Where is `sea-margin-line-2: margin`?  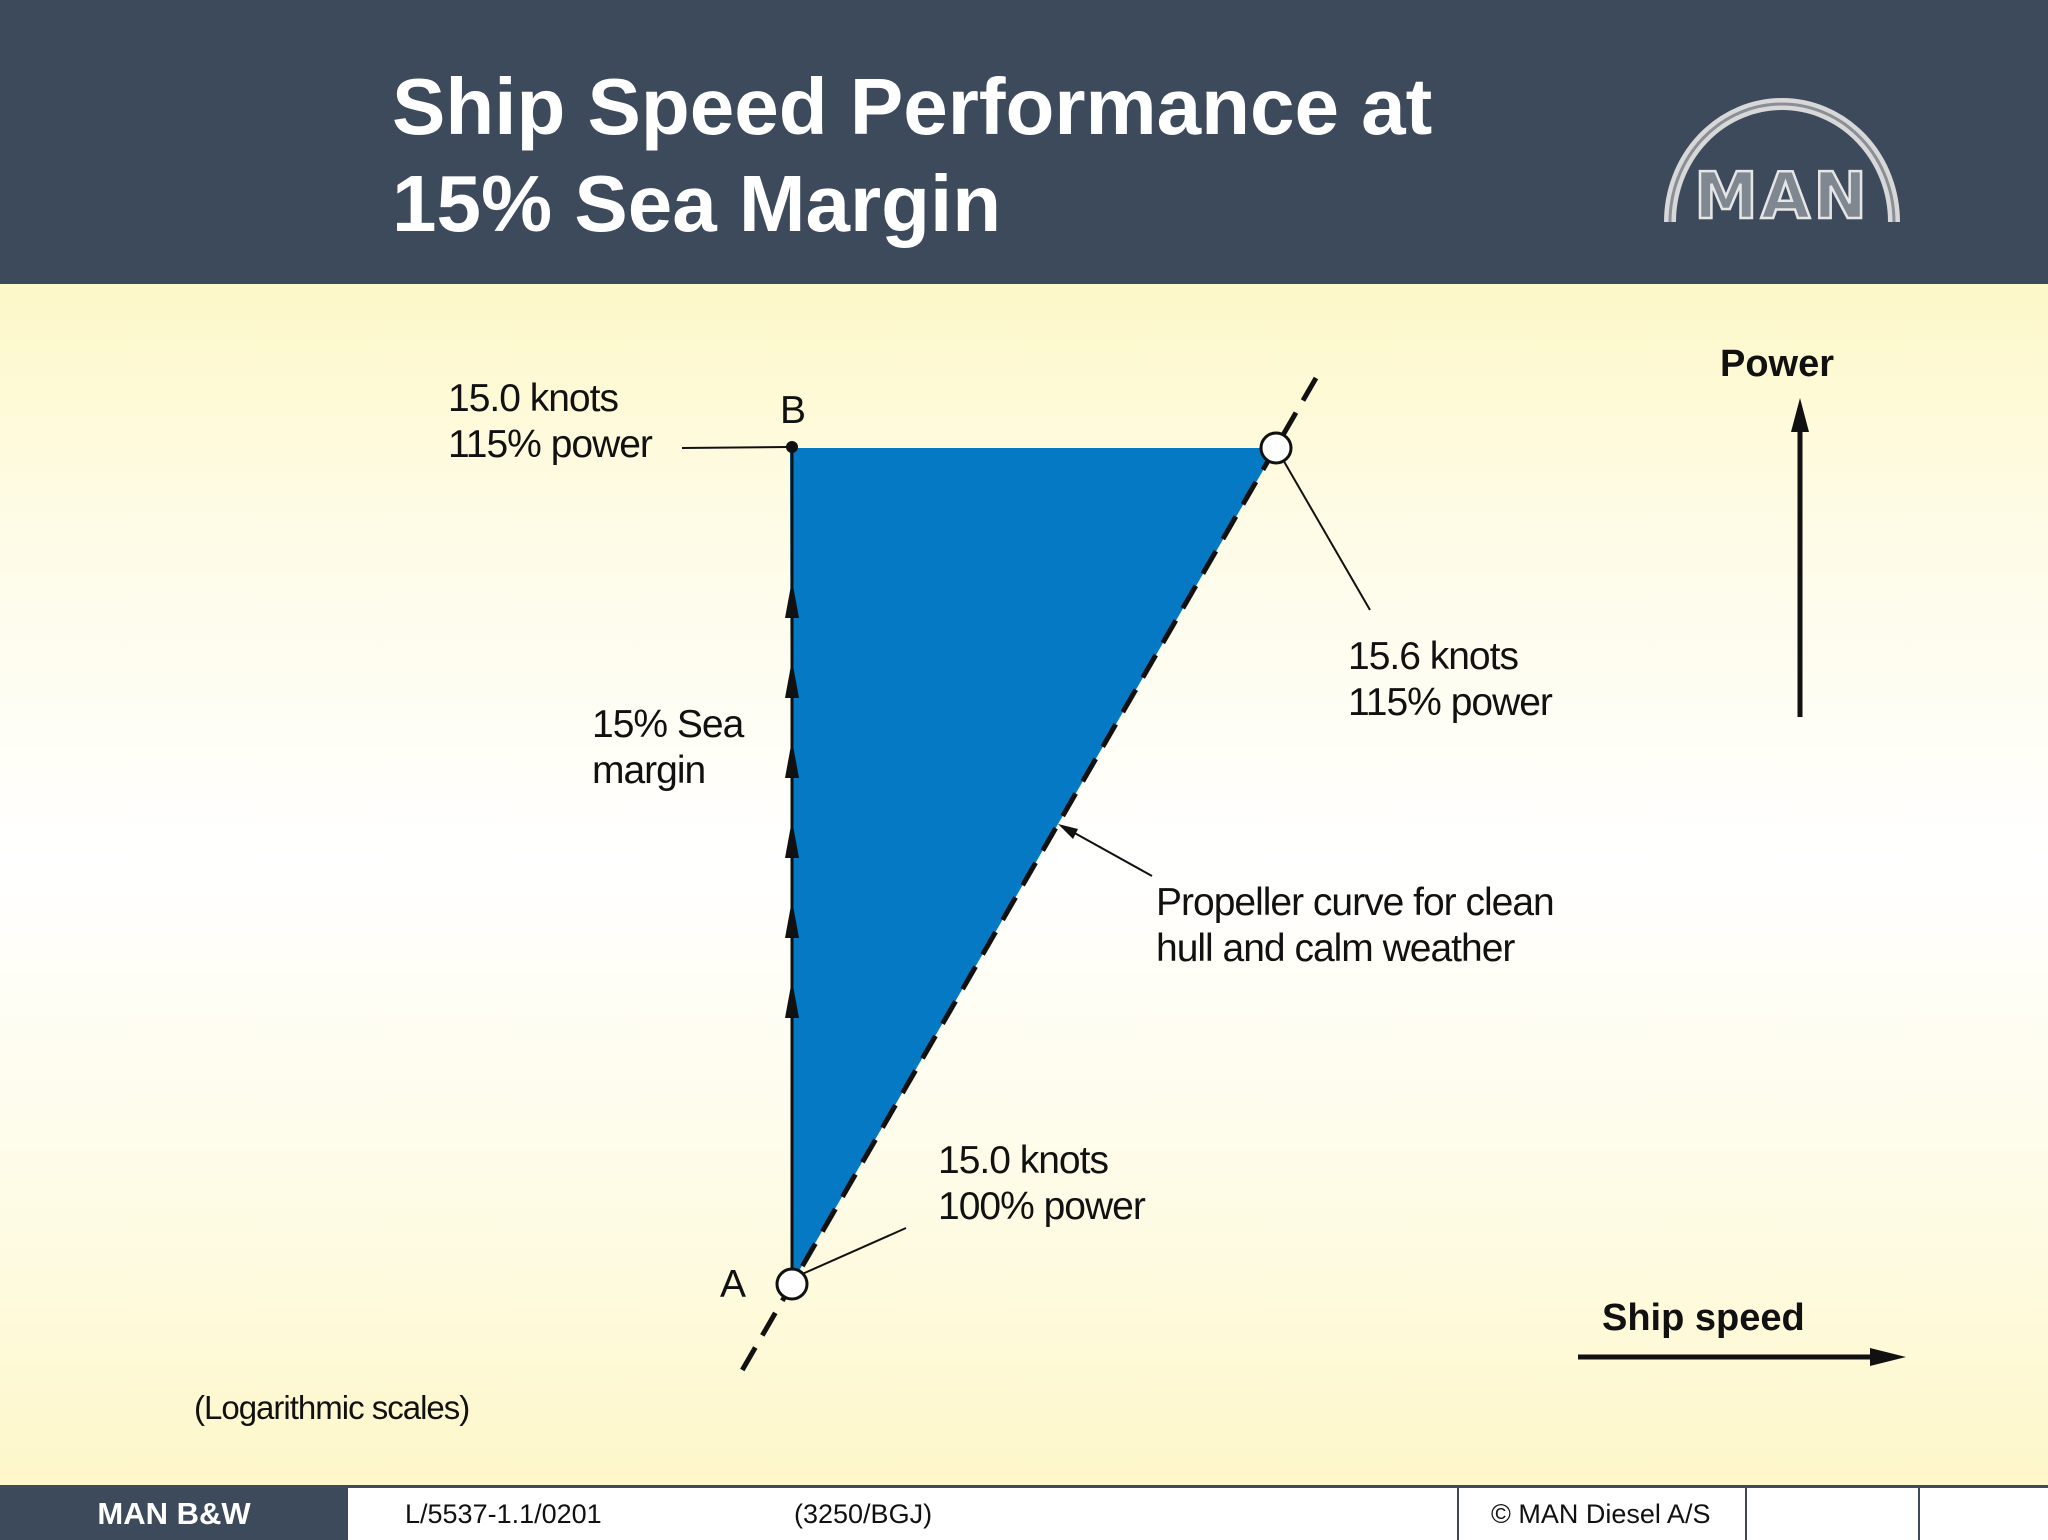 sea-margin-line-2: margin is located at coordinates (649, 770).